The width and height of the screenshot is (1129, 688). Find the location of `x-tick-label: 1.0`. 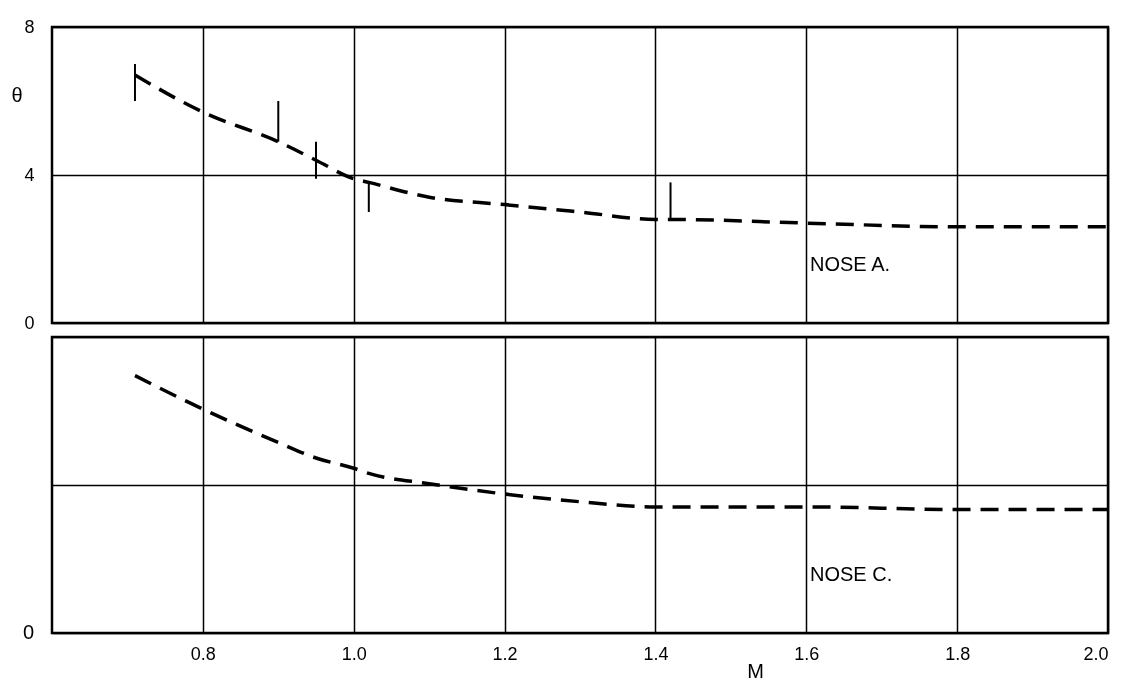

x-tick-label: 1.0 is located at coordinates (354, 653).